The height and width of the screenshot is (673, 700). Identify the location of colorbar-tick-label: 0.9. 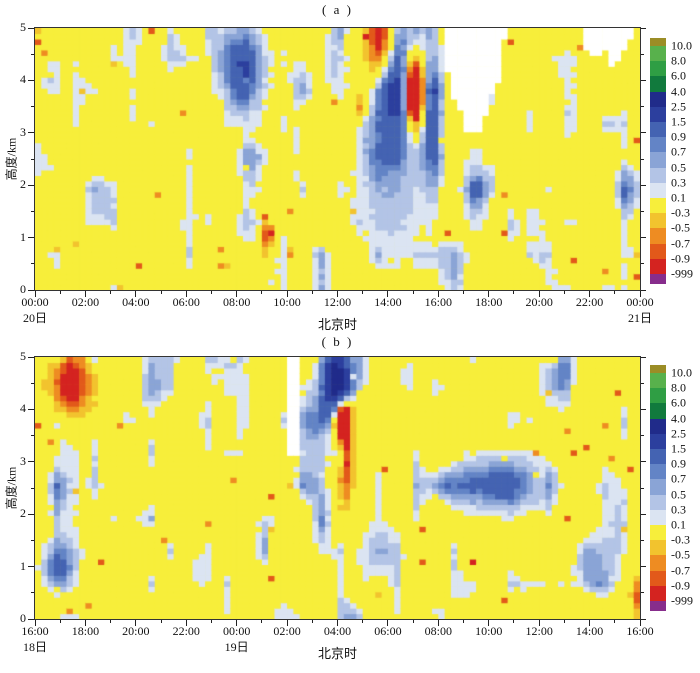
(678, 136).